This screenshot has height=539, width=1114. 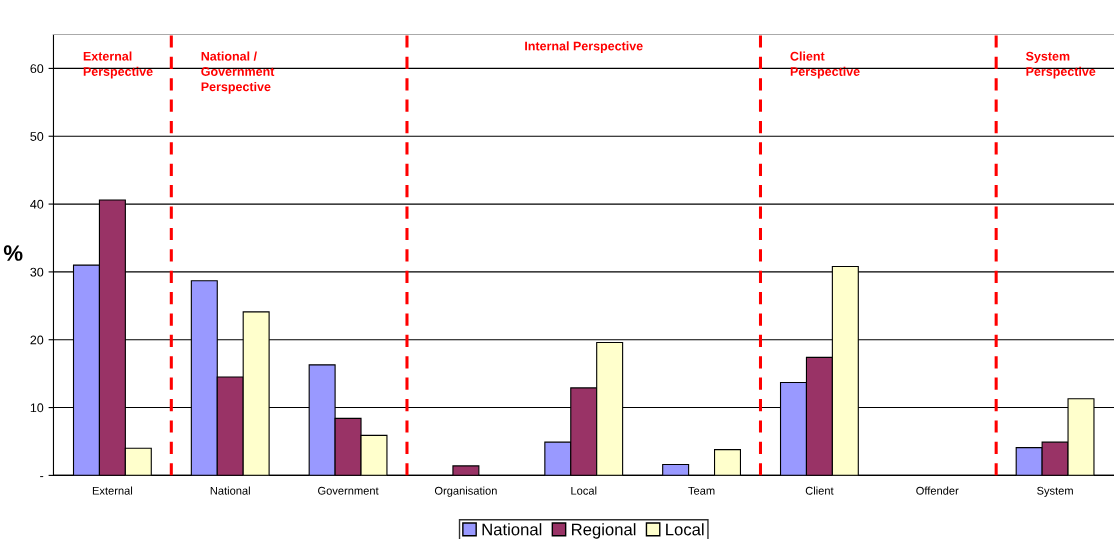 I want to click on x-tick-label: Local, so click(x=584, y=490).